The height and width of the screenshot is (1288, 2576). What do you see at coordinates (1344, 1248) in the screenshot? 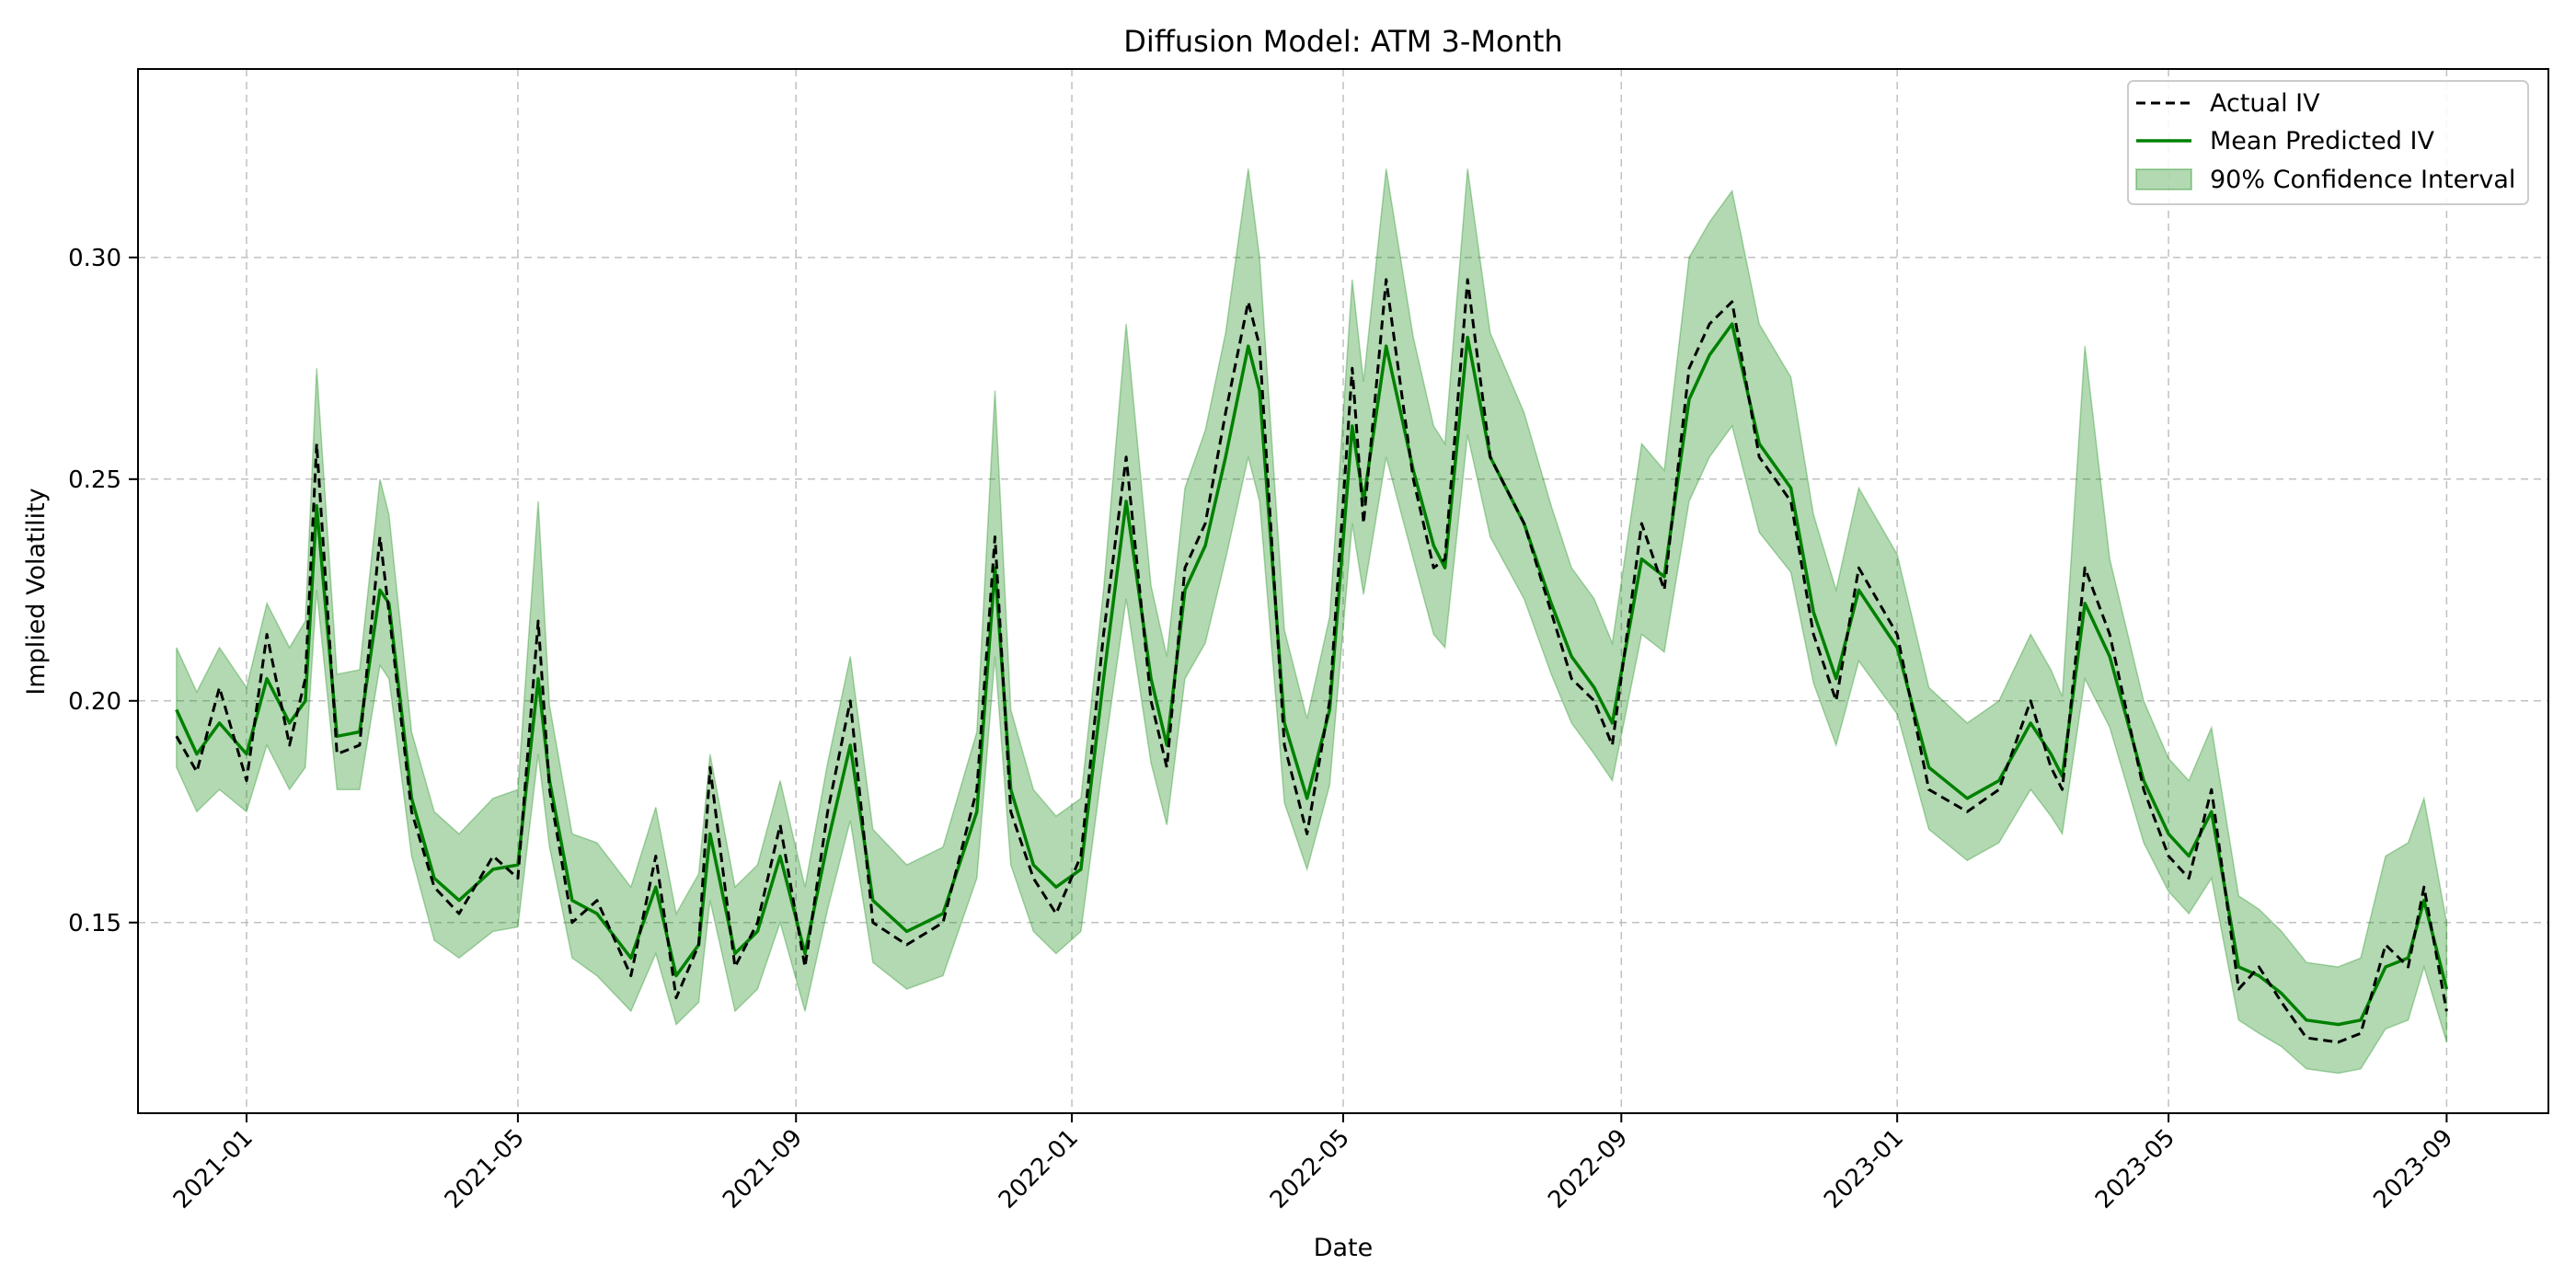
I see `x-axis-label: Date` at bounding box center [1344, 1248].